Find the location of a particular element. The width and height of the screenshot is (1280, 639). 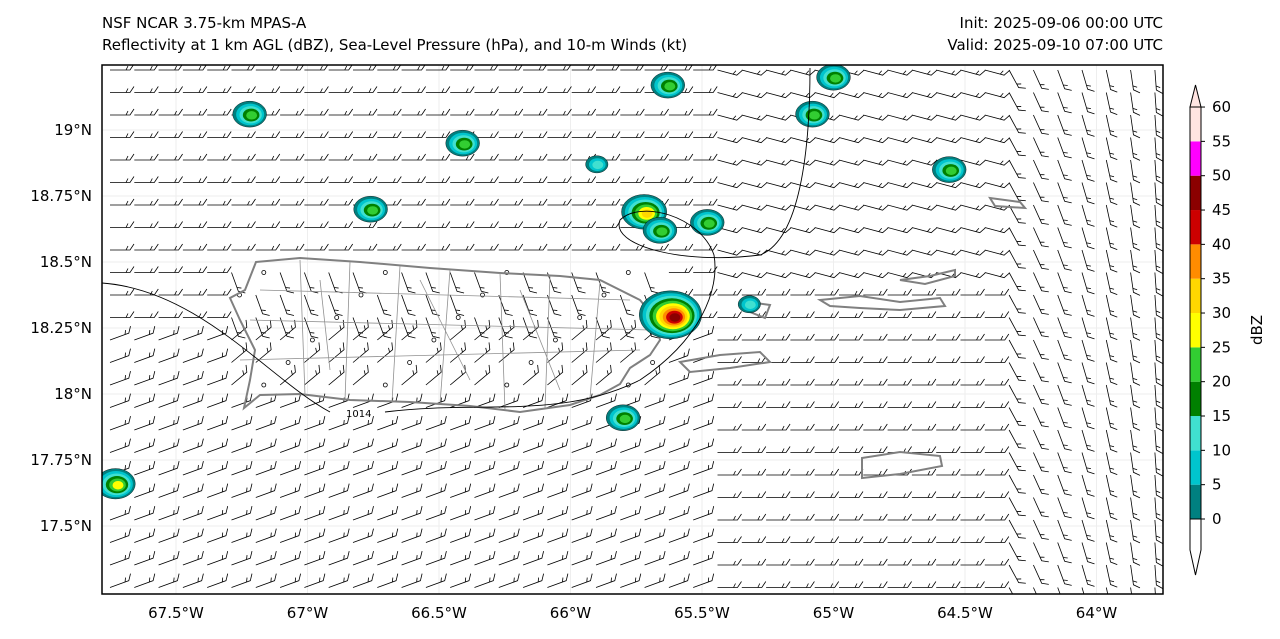

reflectivity-cell is located at coordinates (597, 164).